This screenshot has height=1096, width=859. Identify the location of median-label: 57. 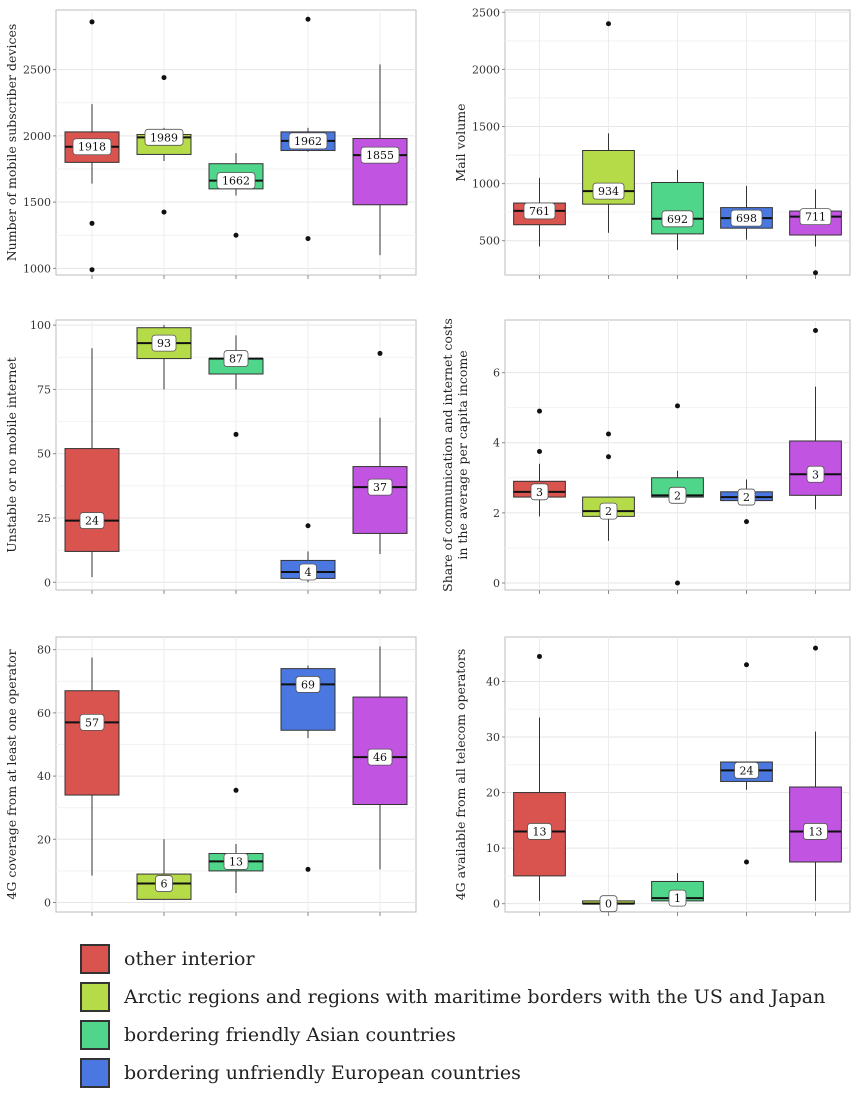
(92, 722).